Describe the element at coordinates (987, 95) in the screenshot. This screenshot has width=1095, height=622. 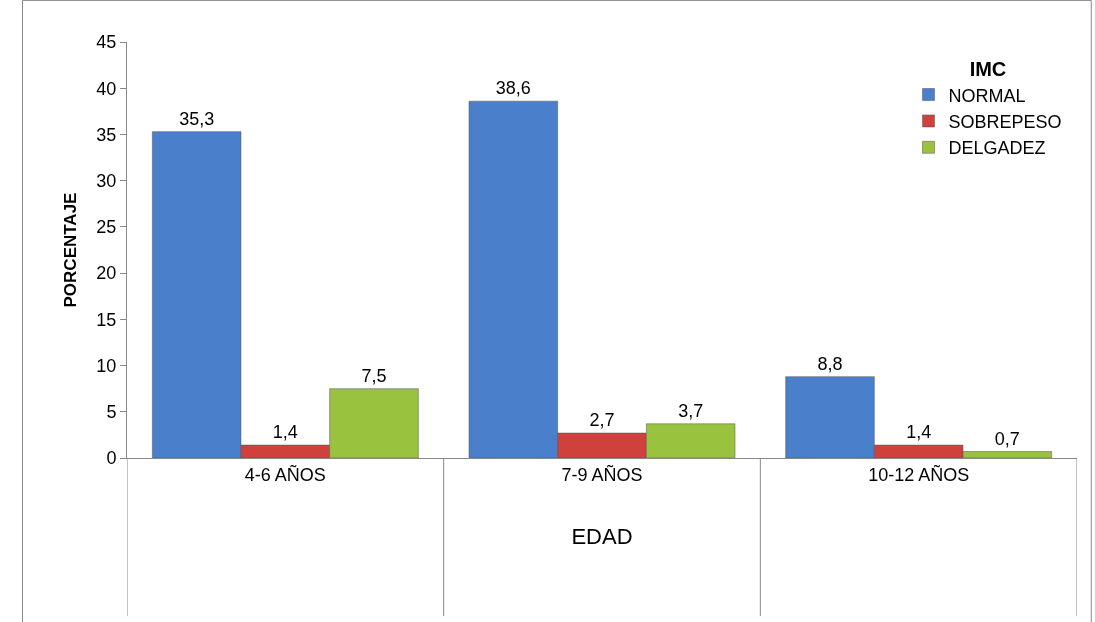
I see `legend-label: NORMAL` at that location.